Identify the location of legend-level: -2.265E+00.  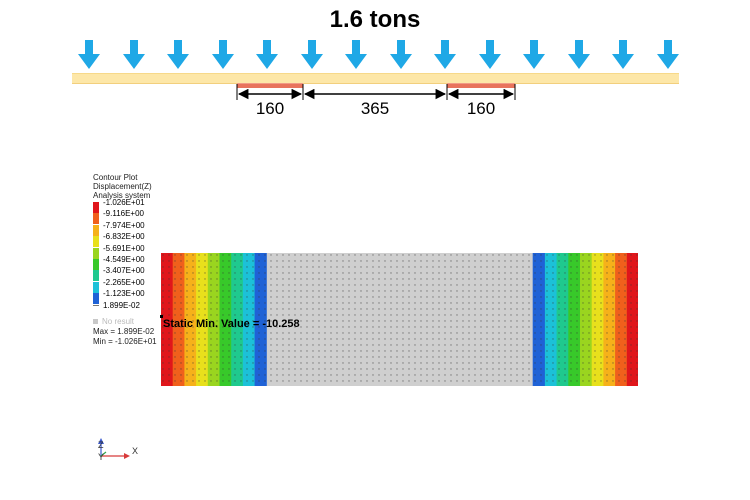
(128, 285).